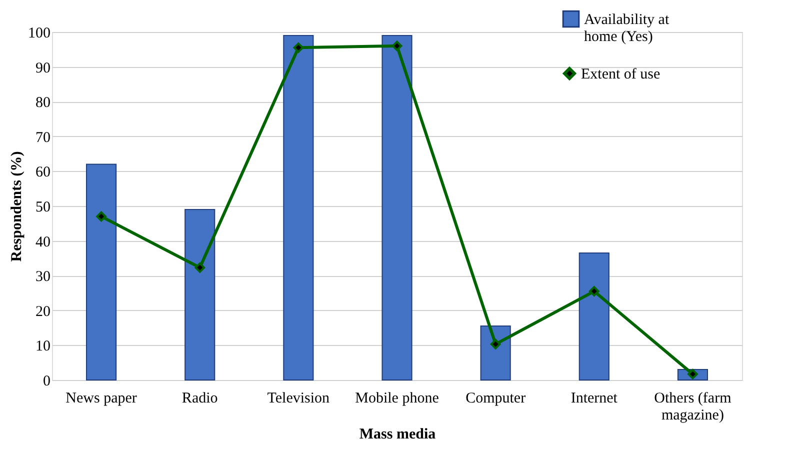 The height and width of the screenshot is (475, 803). What do you see at coordinates (496, 398) in the screenshot?
I see `x-tick-label: Computer` at bounding box center [496, 398].